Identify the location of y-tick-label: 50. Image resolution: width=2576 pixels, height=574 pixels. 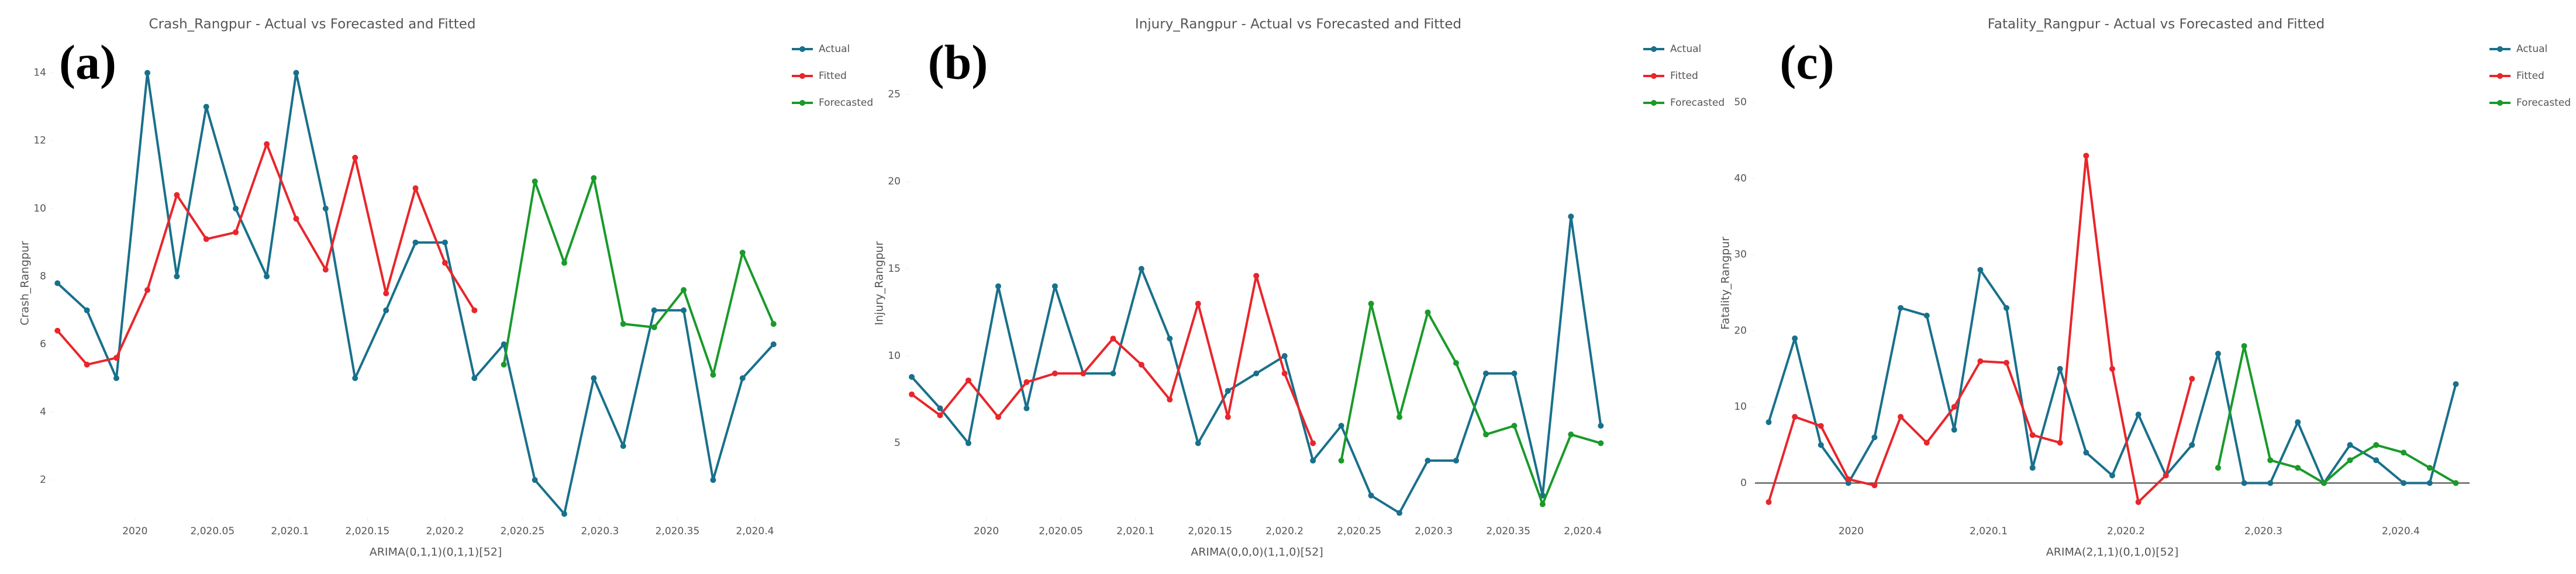
(1741, 102).